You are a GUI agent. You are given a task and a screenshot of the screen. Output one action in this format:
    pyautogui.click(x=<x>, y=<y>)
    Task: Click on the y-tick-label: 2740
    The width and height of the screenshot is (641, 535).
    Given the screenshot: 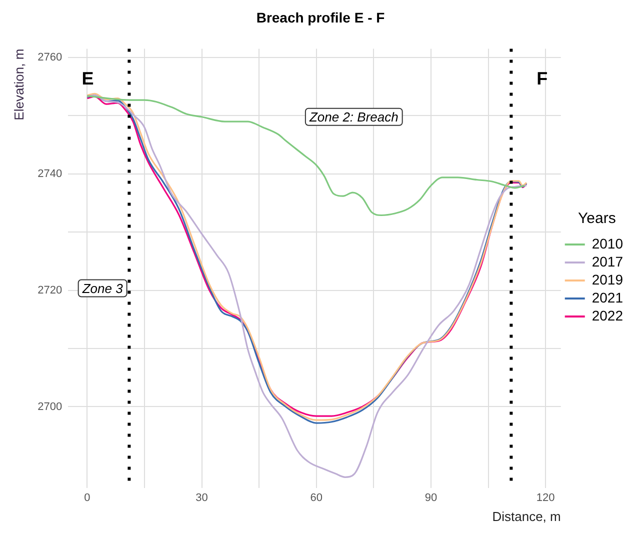 What is the action you would take?
    pyautogui.click(x=50, y=174)
    